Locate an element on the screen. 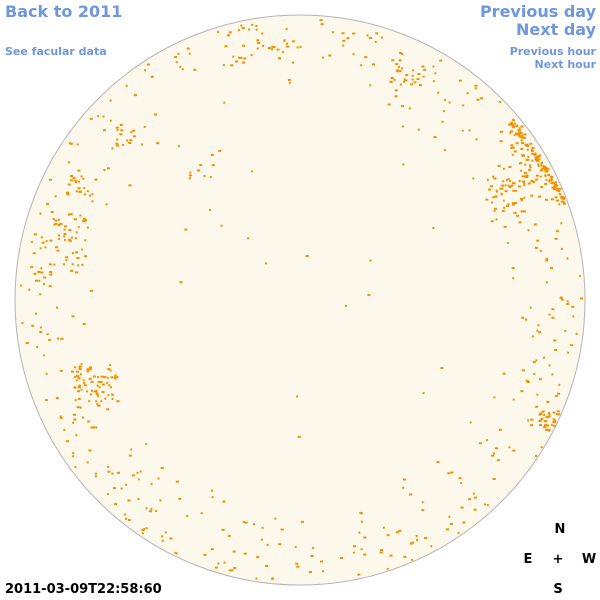  next-hour-link: Next hour is located at coordinates (565, 64).